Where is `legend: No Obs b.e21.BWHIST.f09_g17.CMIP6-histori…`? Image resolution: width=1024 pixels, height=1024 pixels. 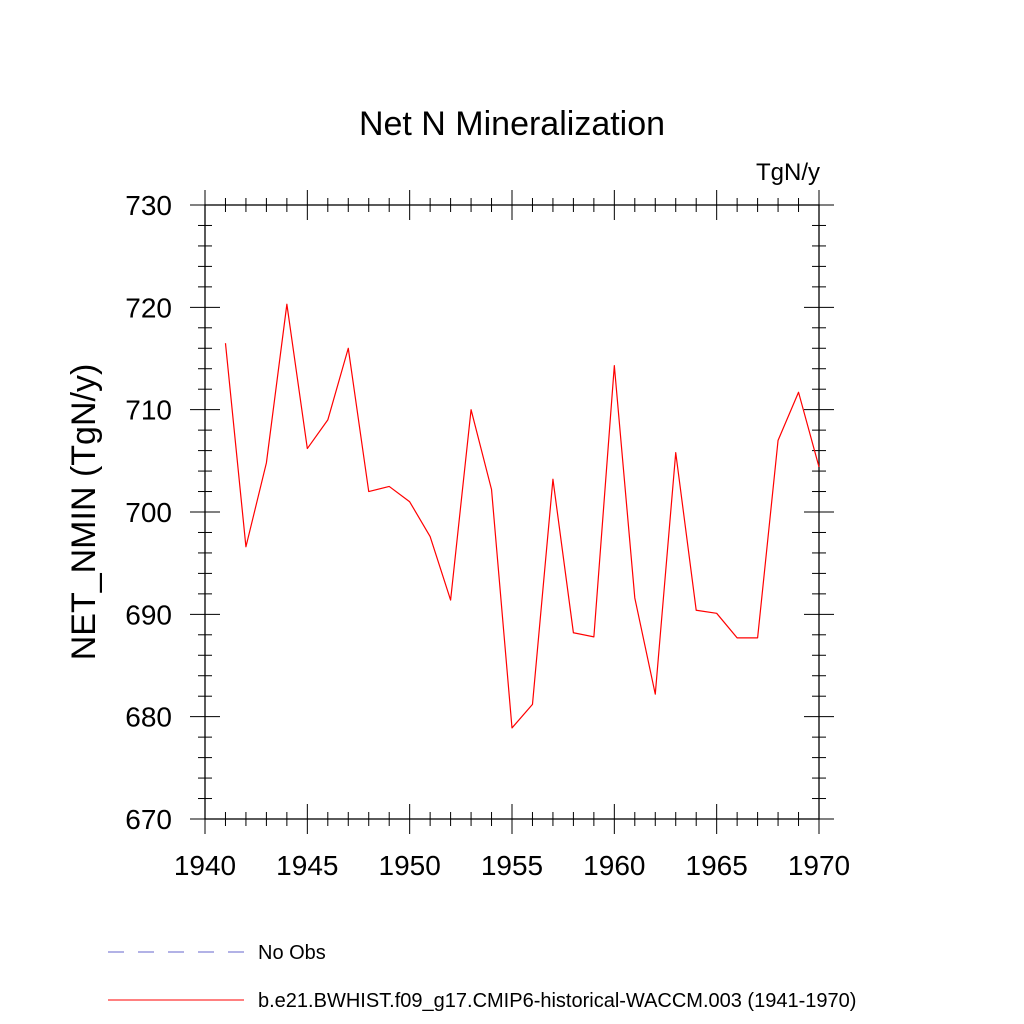
legend: No Obs b.e21.BWHIST.f09_g17.CMIP6-histori… is located at coordinates (482, 977).